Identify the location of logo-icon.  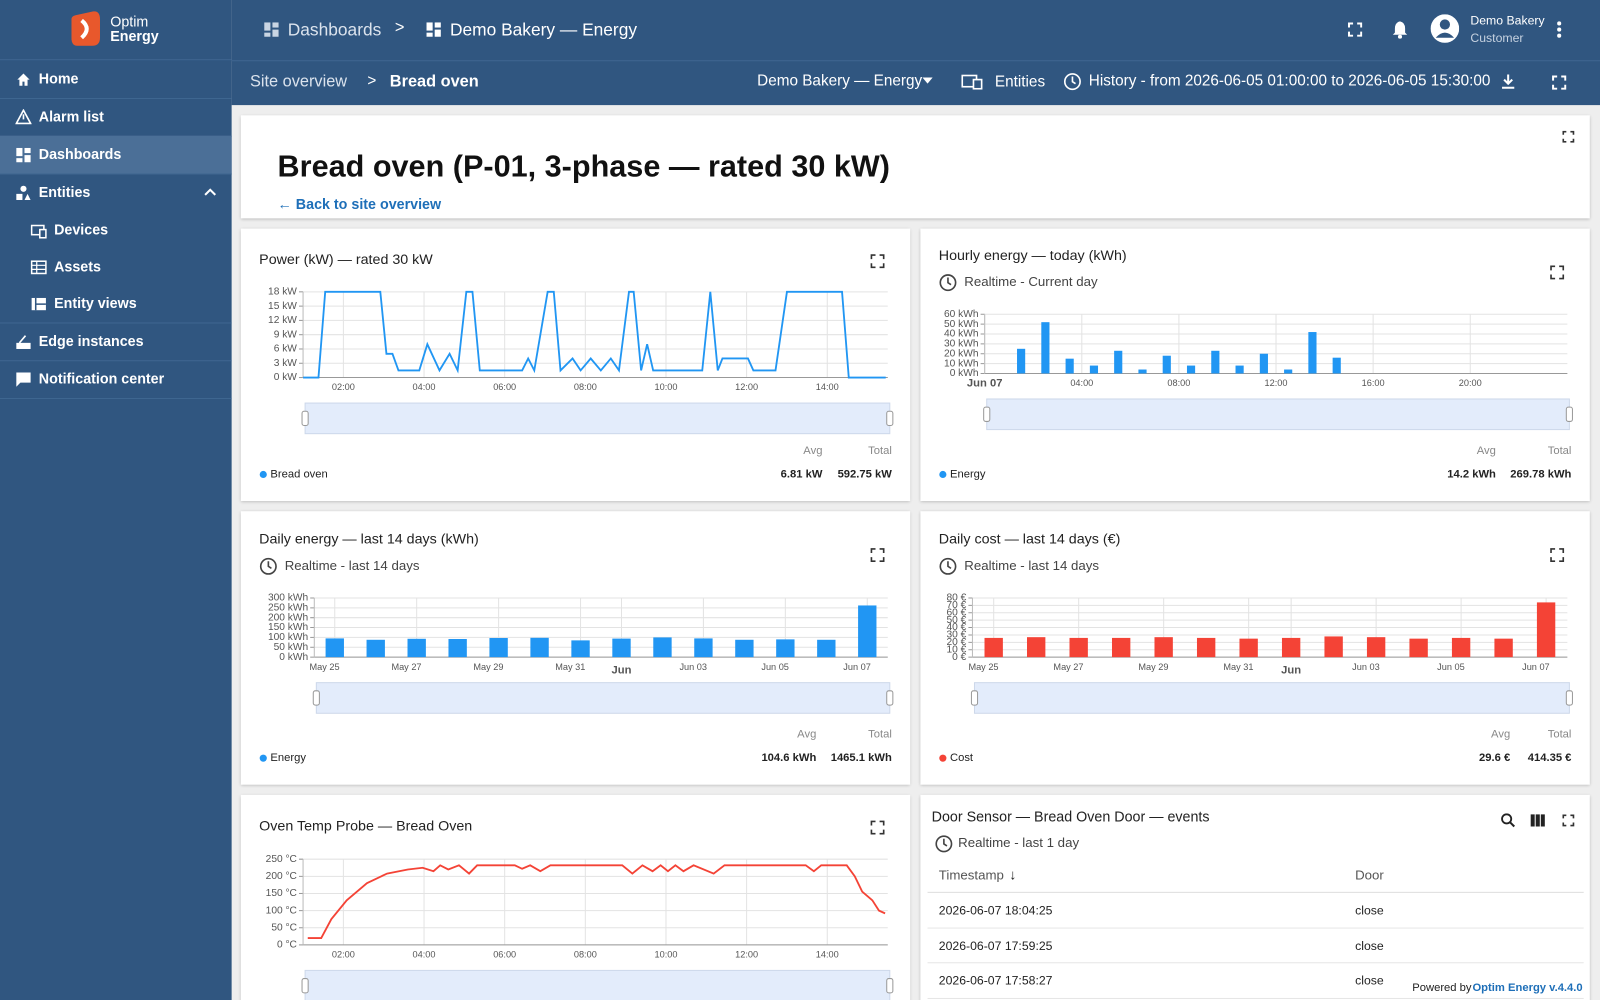
(85, 28).